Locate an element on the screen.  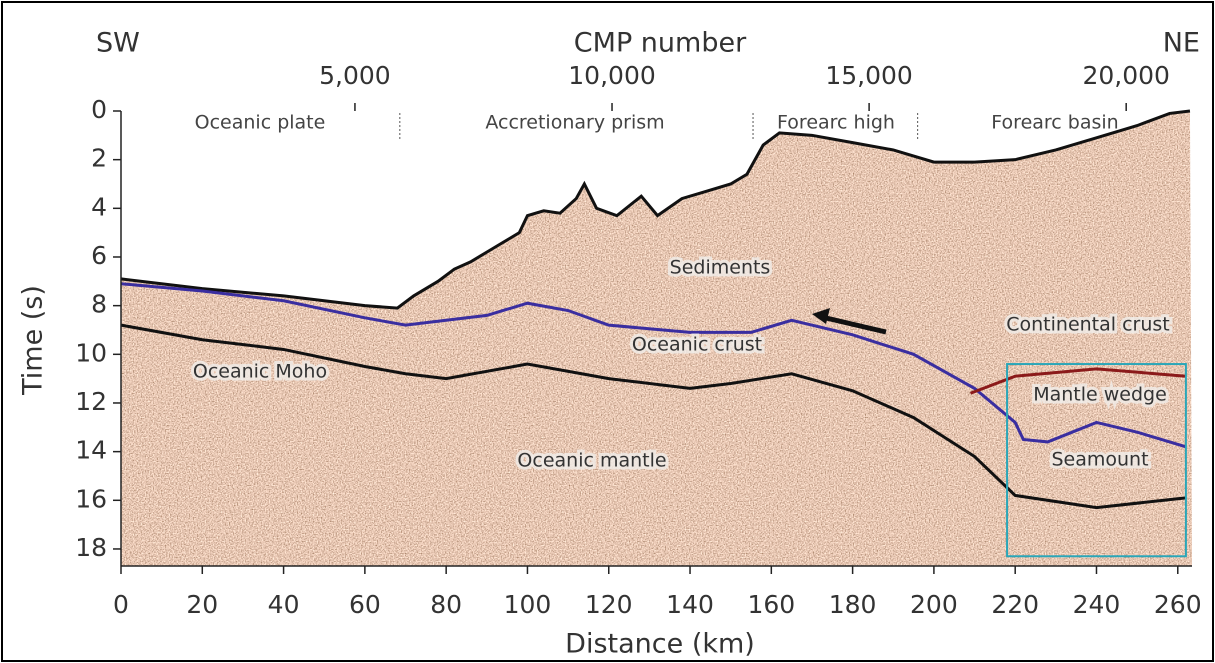
region-label: Accretionary prism is located at coordinates (574, 123).